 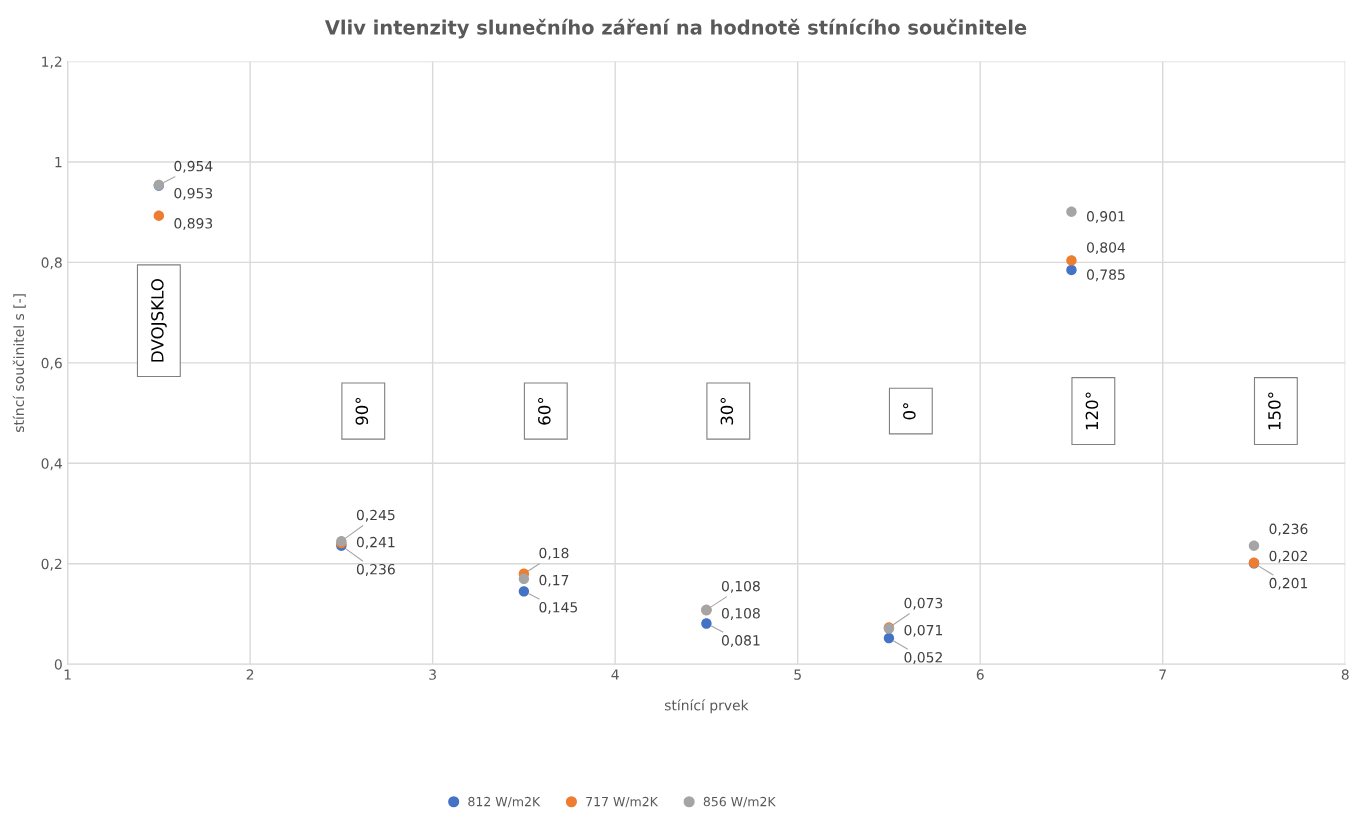 I want to click on data-label: 0,785, so click(x=1105, y=275).